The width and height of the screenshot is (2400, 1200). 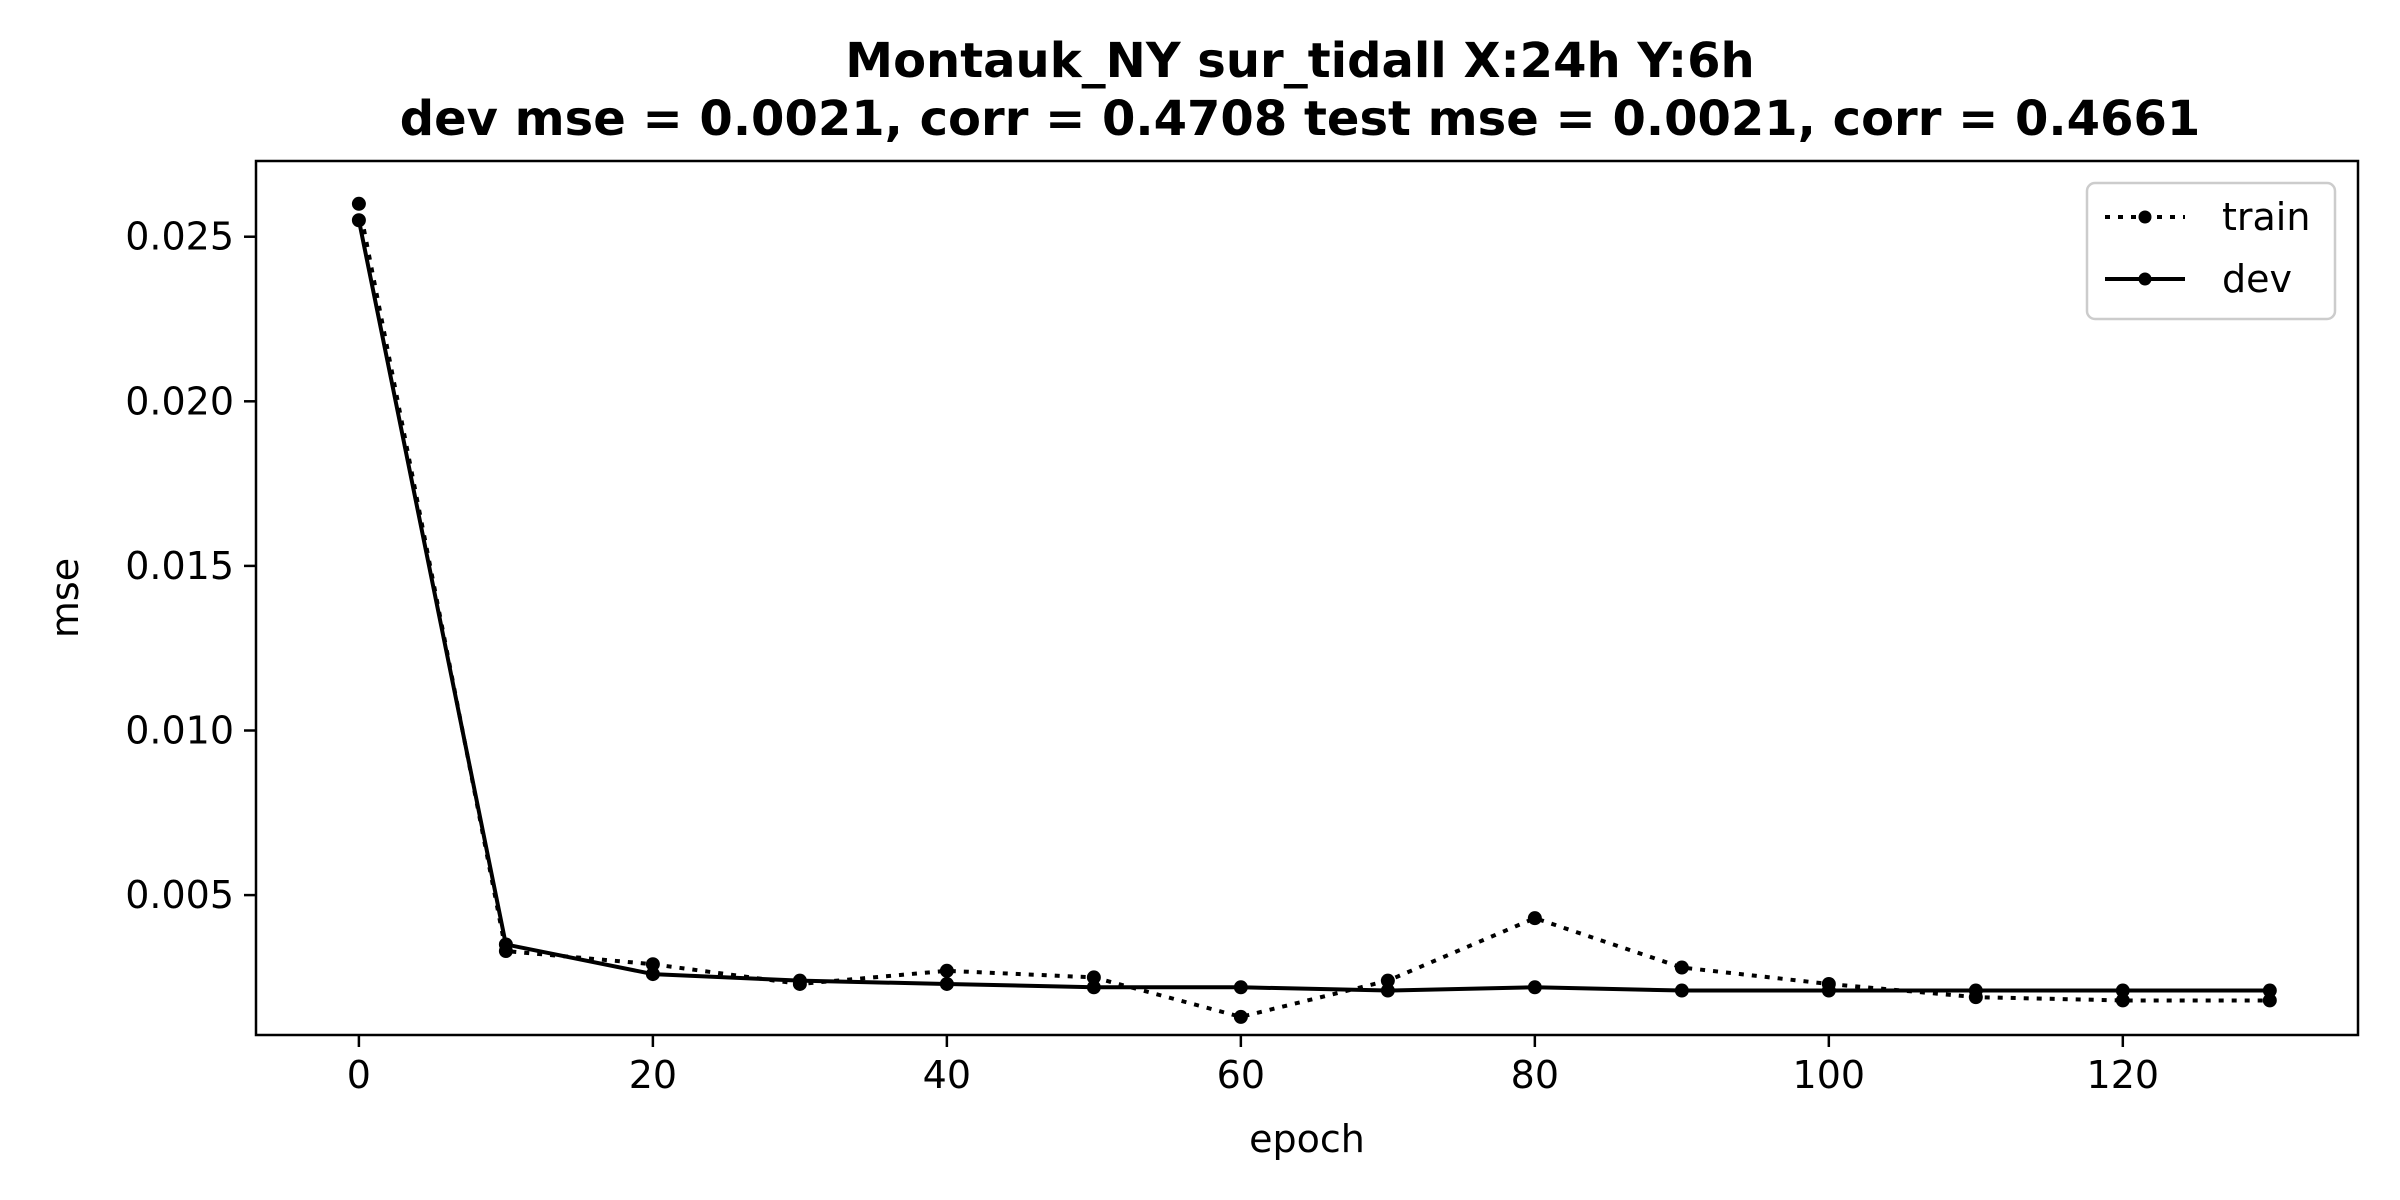 I want to click on x-axis-label: epoch, so click(x=1307, y=1139).